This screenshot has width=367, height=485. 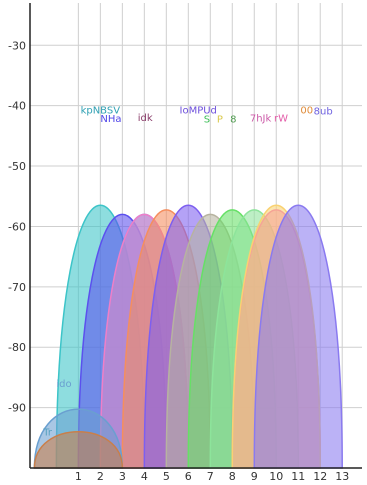 I want to click on y-tick-label: -90, so click(x=17, y=408).